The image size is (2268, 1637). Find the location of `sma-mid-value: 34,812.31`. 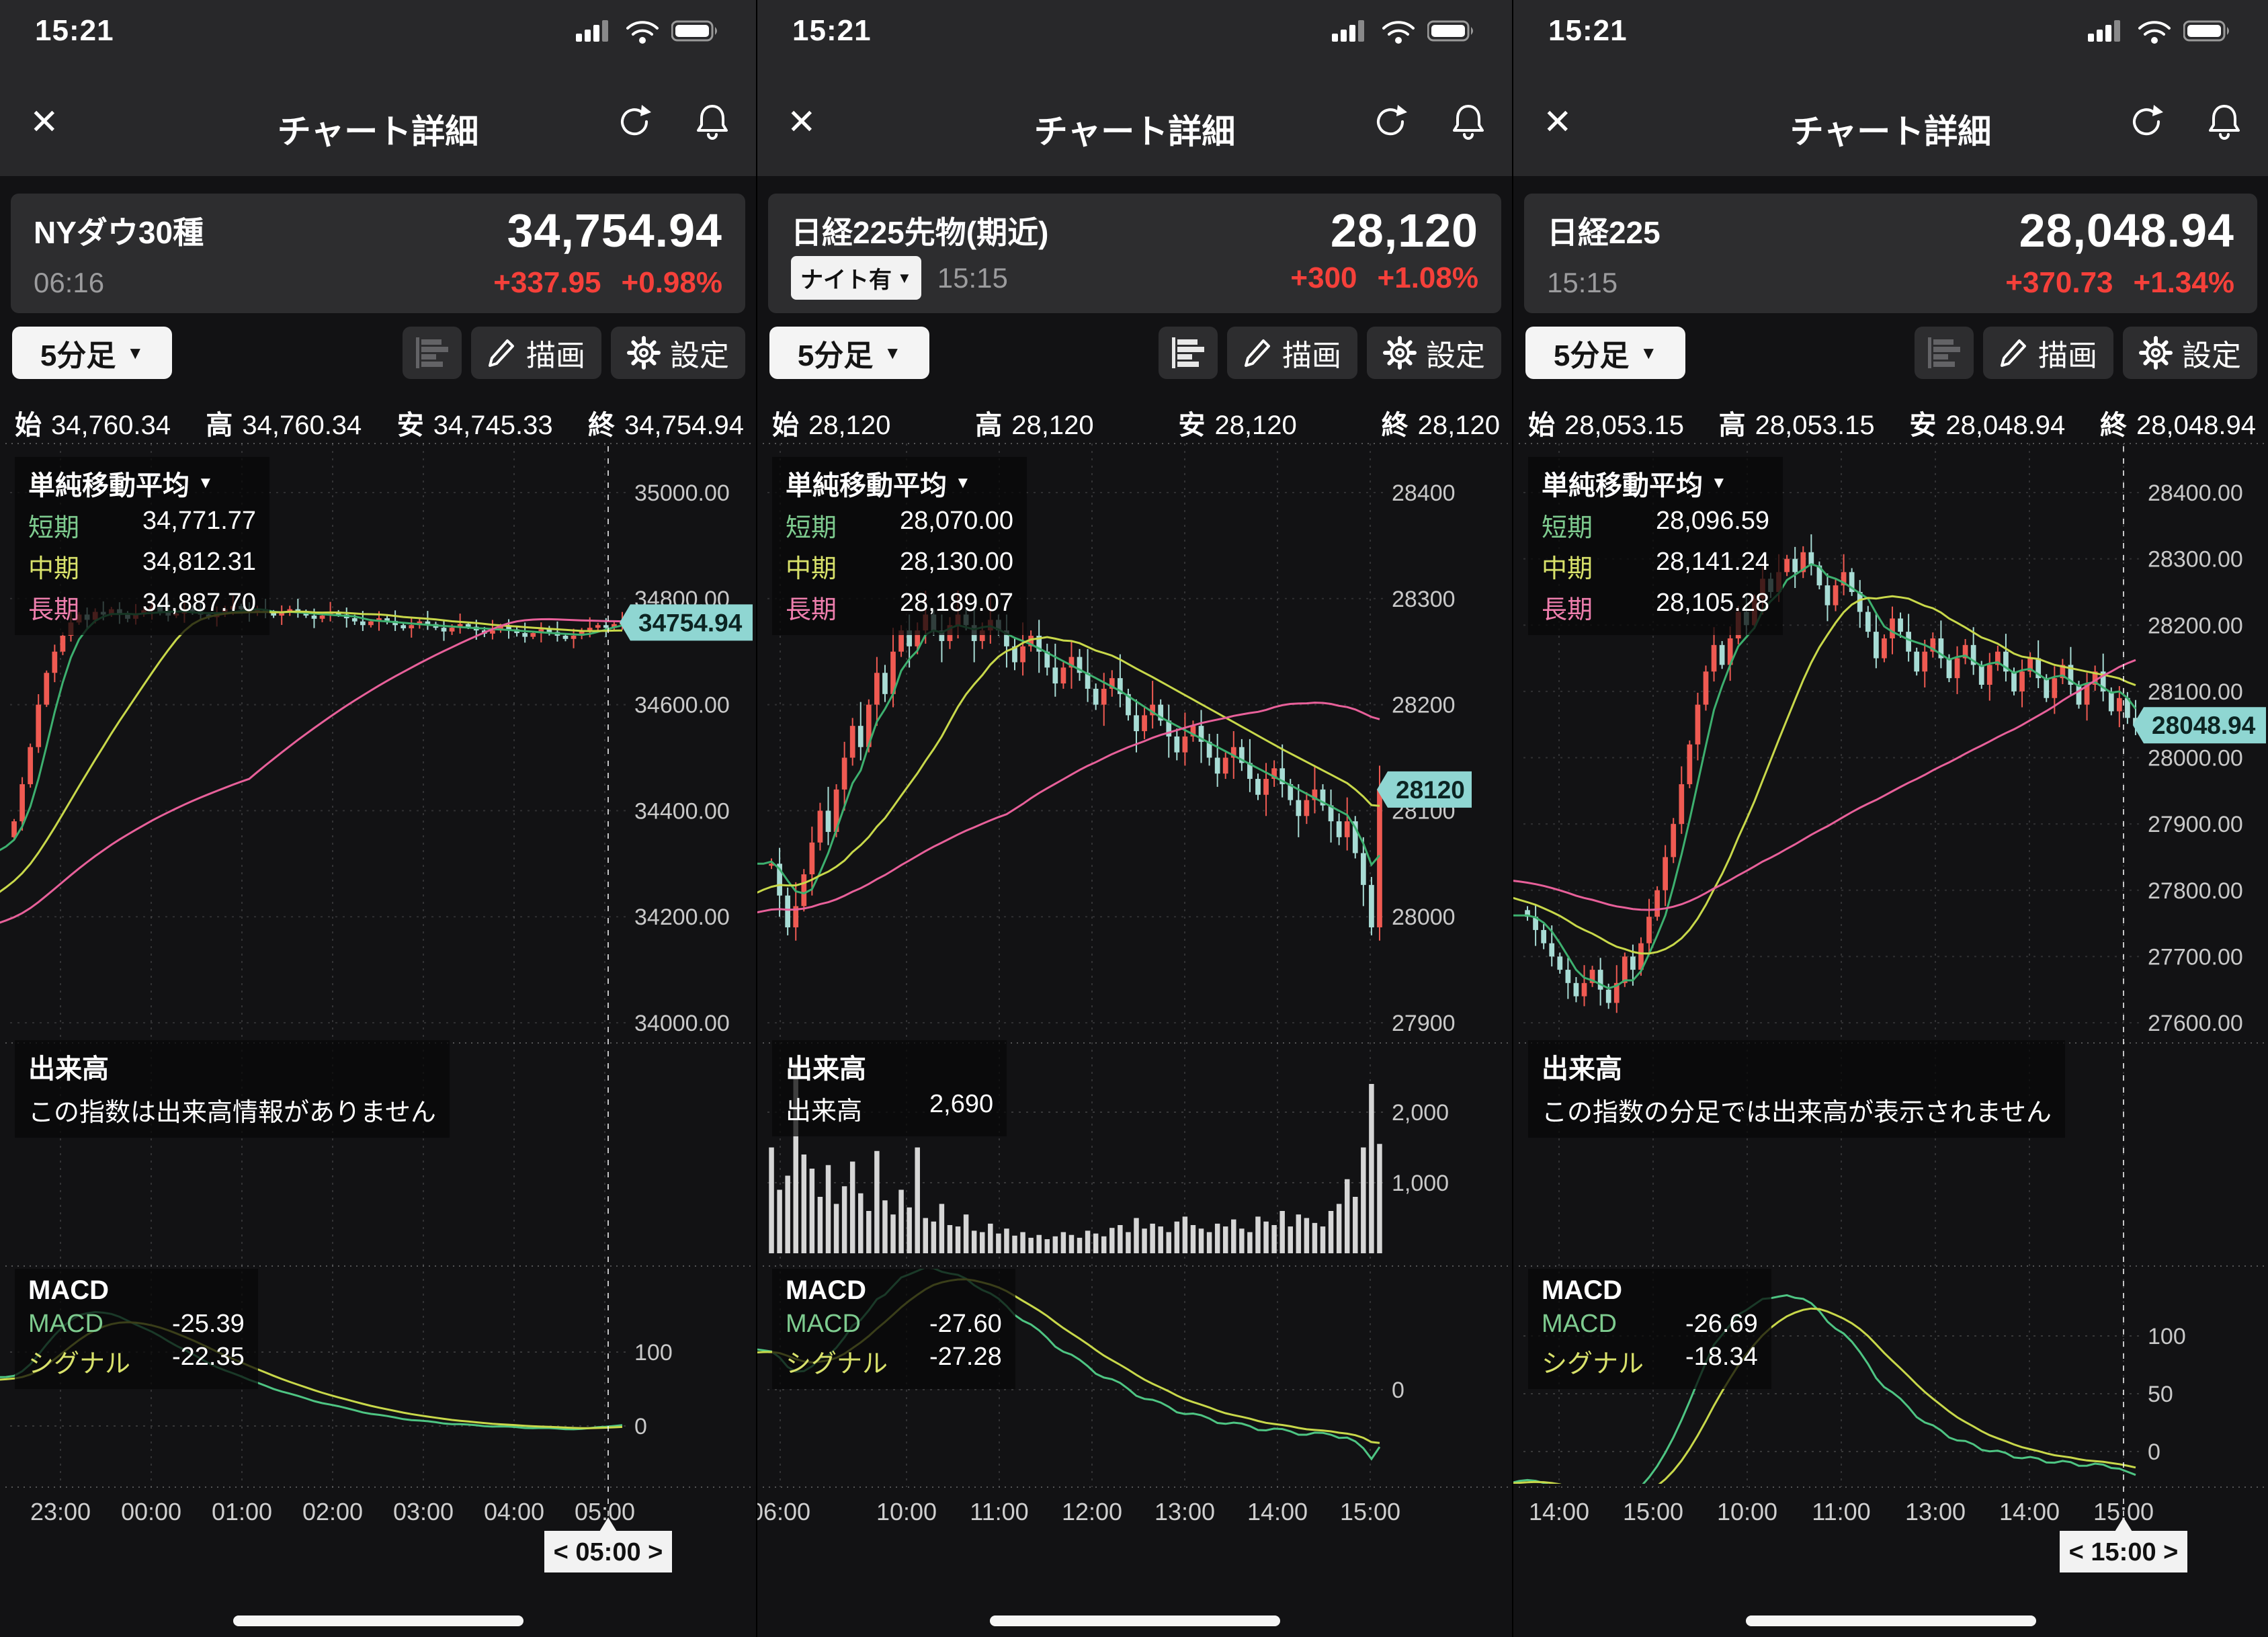

sma-mid-value: 34,812.31 is located at coordinates (199, 562).